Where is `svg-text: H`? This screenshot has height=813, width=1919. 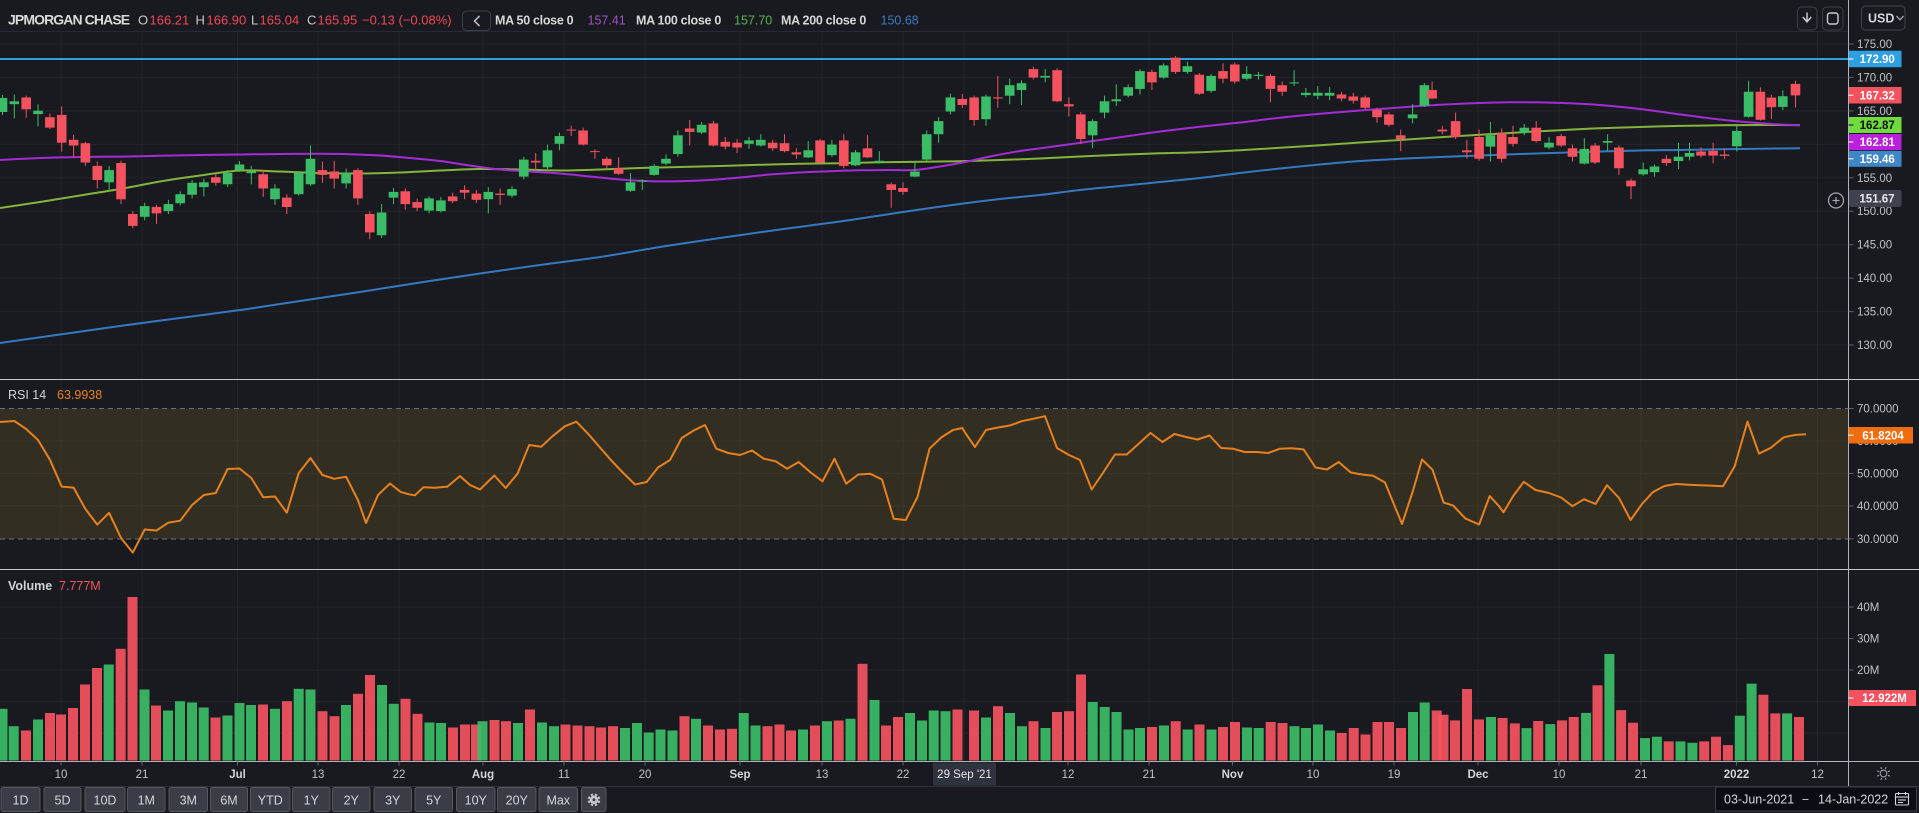 svg-text: H is located at coordinates (200, 20).